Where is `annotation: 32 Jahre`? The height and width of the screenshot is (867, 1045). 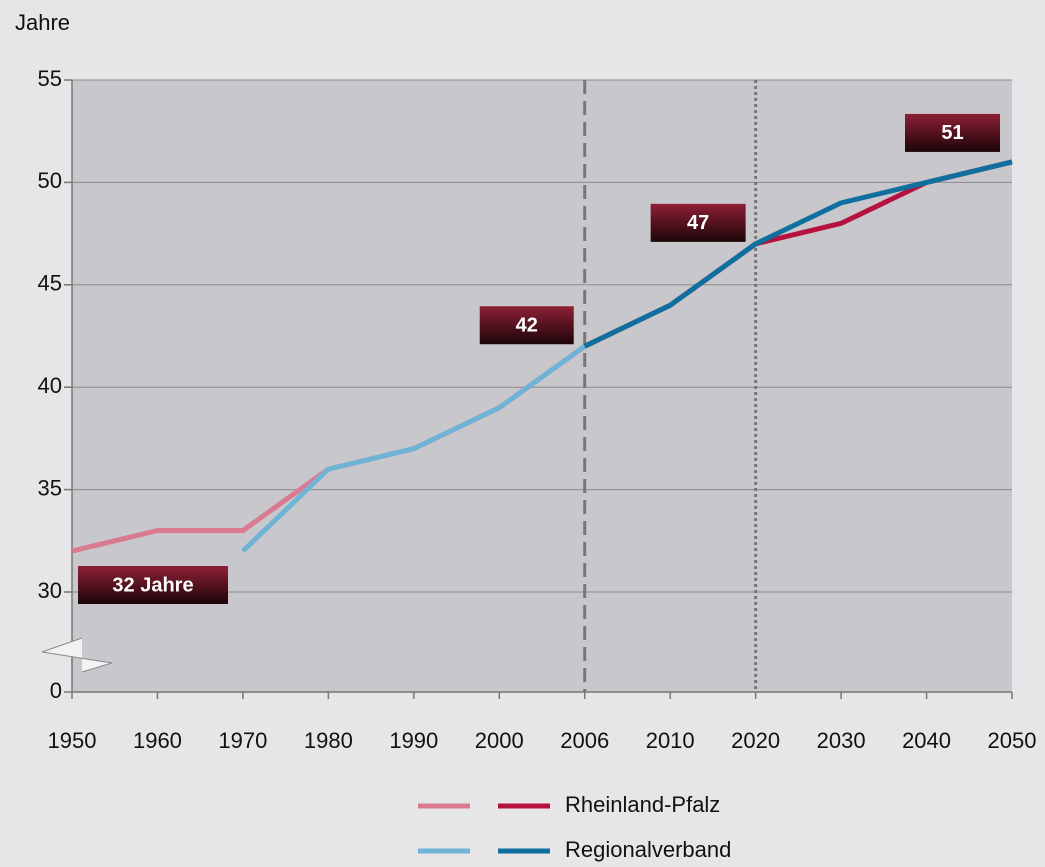 annotation: 32 Jahre is located at coordinates (152, 585).